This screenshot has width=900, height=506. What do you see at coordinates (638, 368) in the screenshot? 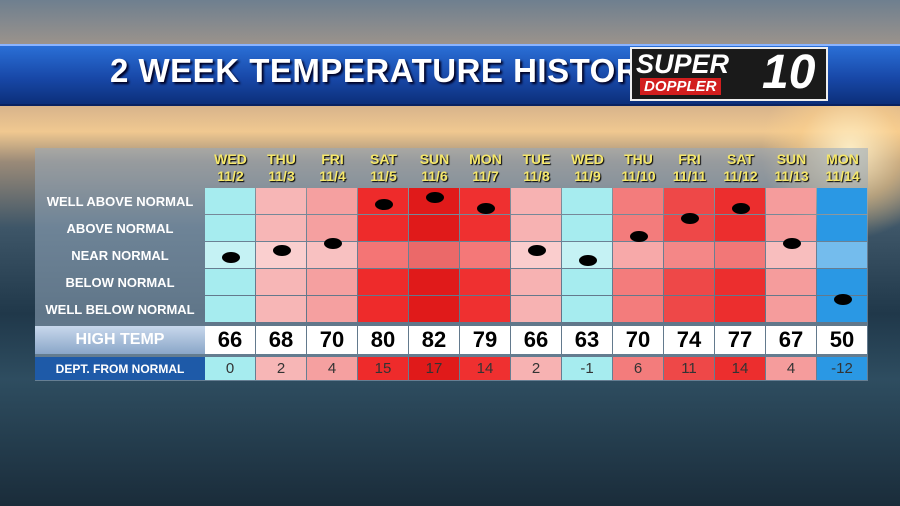
I see `departure: 6` at bounding box center [638, 368].